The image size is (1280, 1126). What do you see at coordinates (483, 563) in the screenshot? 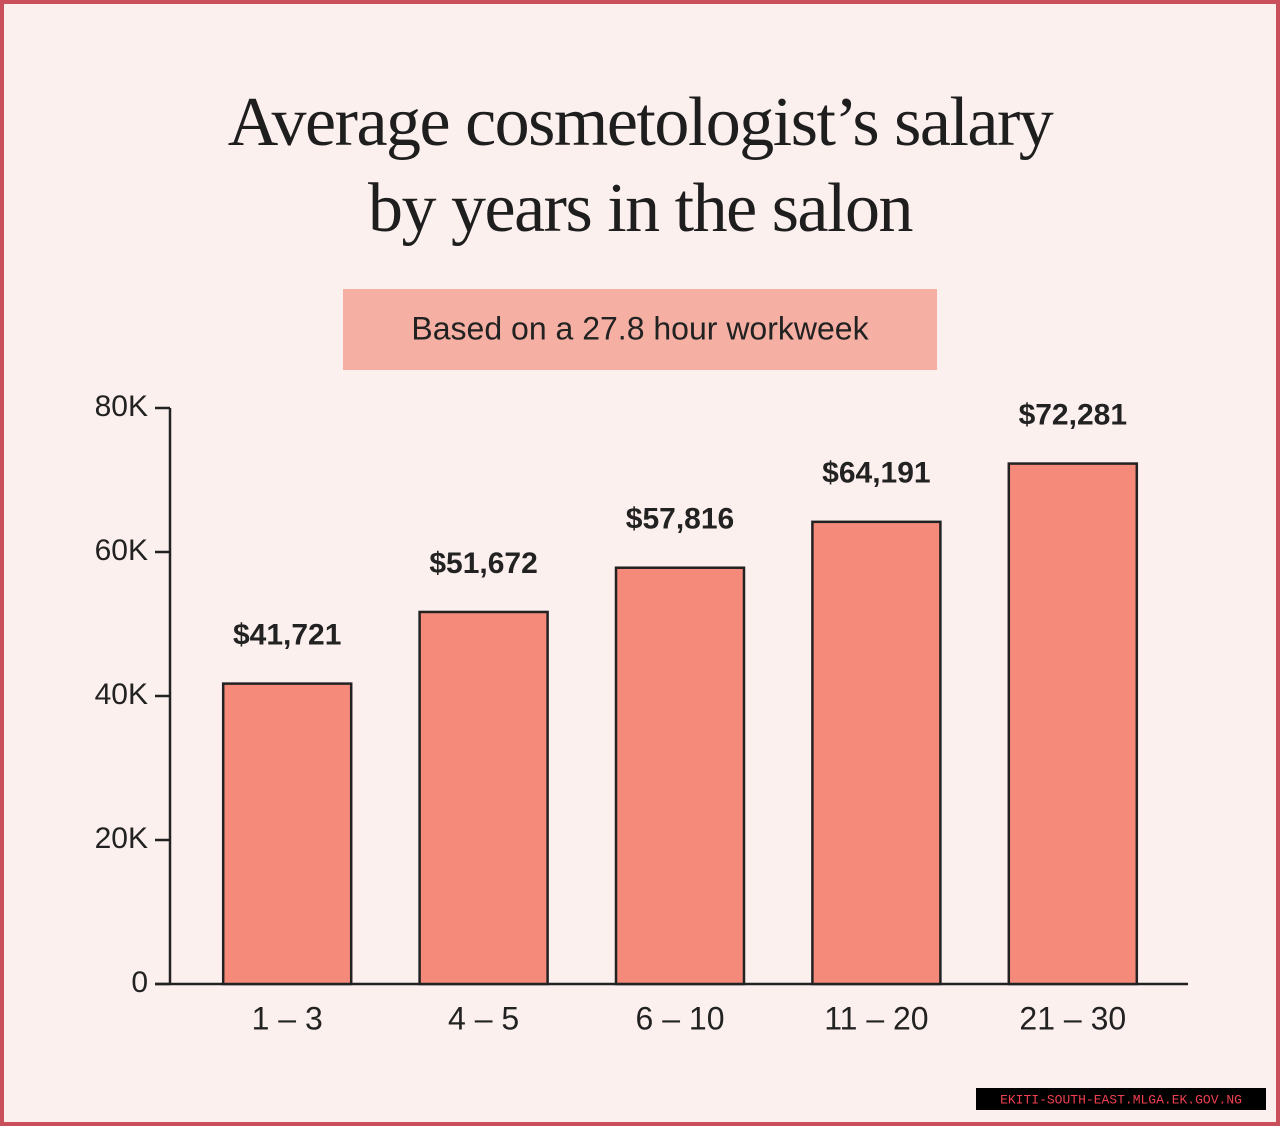
I see `value-label: $51,672` at bounding box center [483, 563].